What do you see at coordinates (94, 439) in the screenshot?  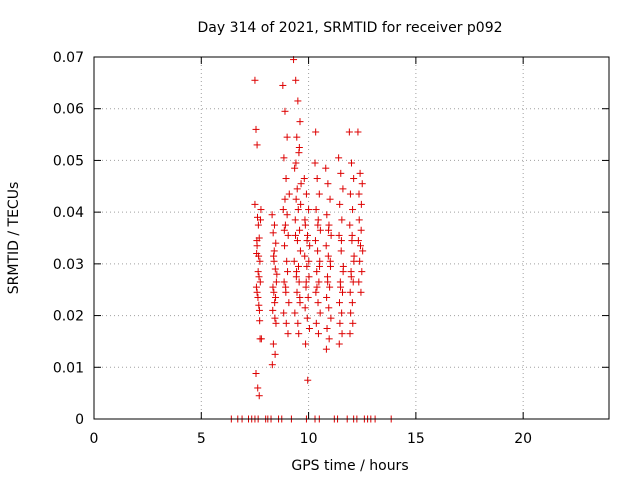 I see `x-tick-label: 0` at bounding box center [94, 439].